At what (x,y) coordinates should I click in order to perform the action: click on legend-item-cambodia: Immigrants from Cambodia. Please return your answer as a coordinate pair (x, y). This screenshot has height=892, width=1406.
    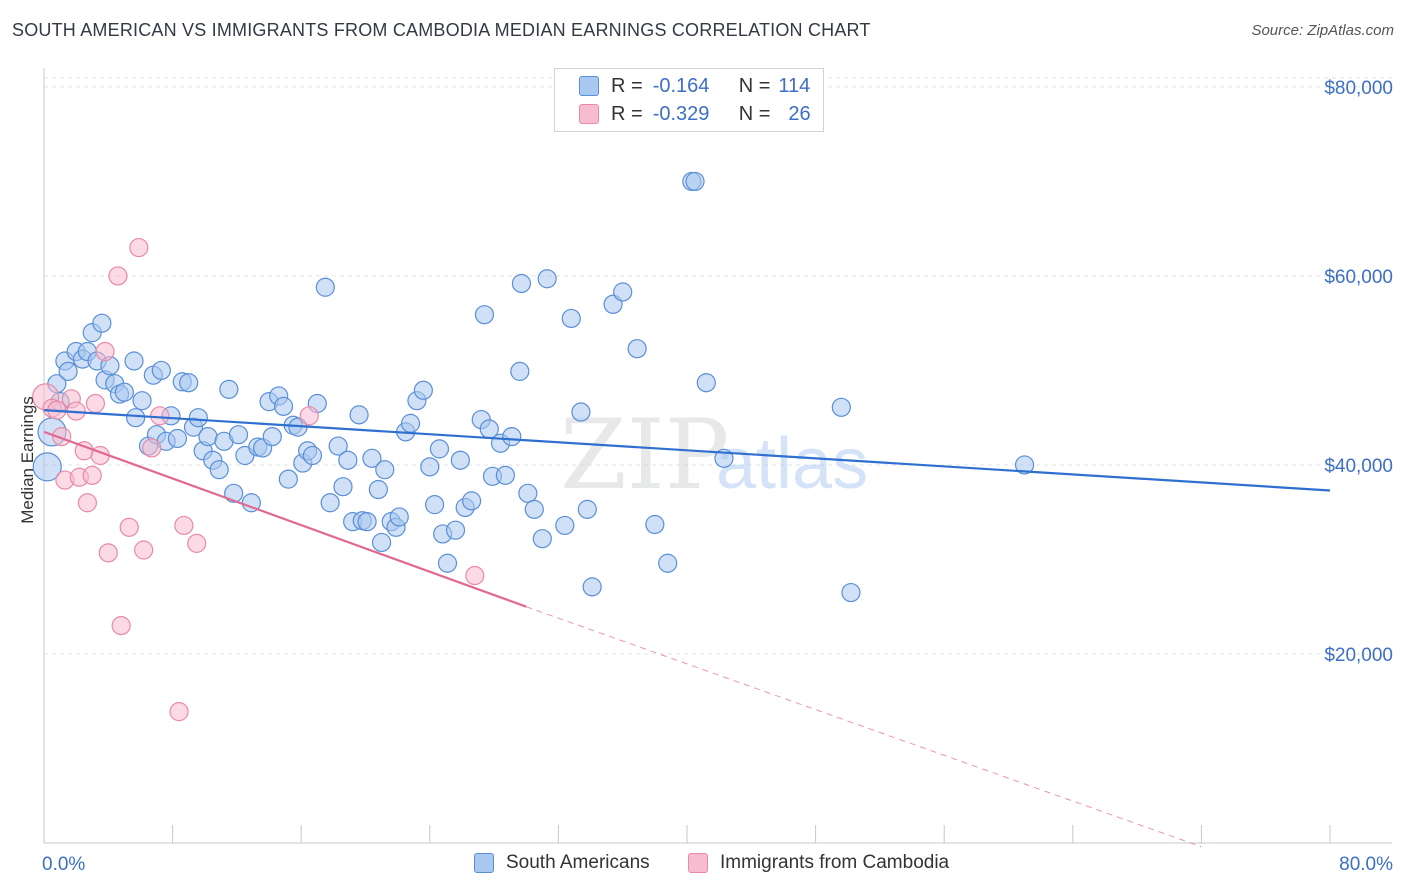
    Looking at the image, I should click on (818, 863).